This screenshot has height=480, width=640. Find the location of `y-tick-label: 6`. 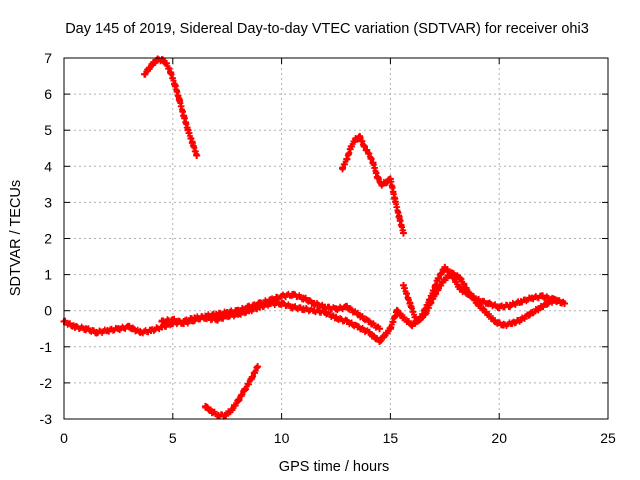

y-tick-label: 6 is located at coordinates (48, 94).